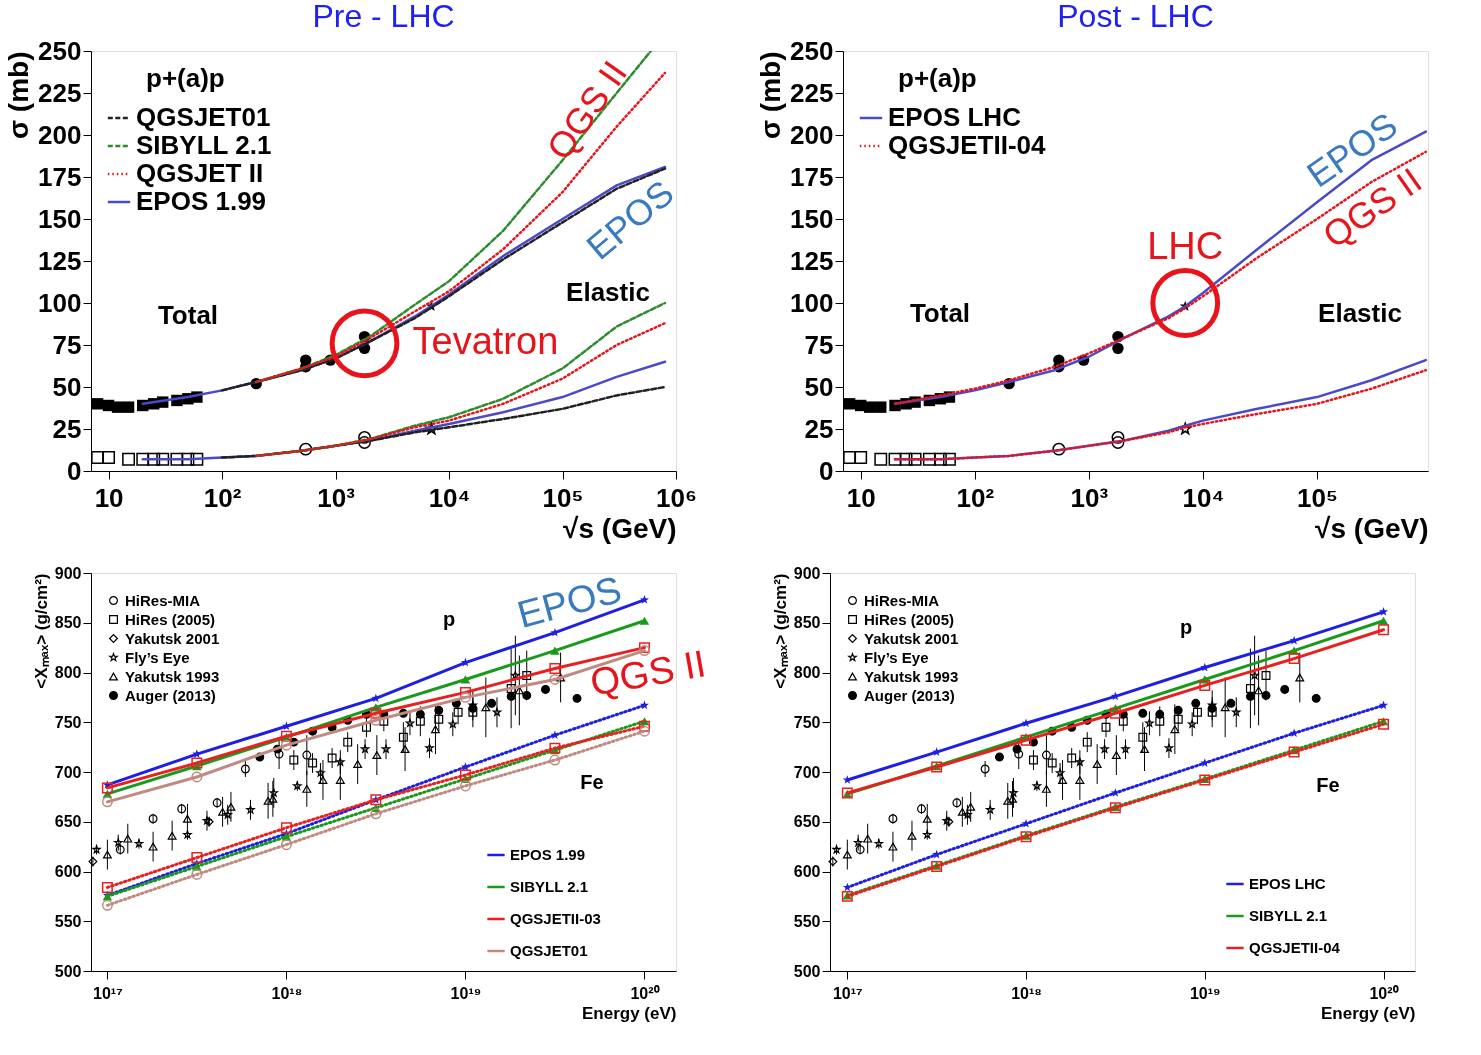 The image size is (1481, 1055). I want to click on legend-label: QGSJET II, so click(200, 173).